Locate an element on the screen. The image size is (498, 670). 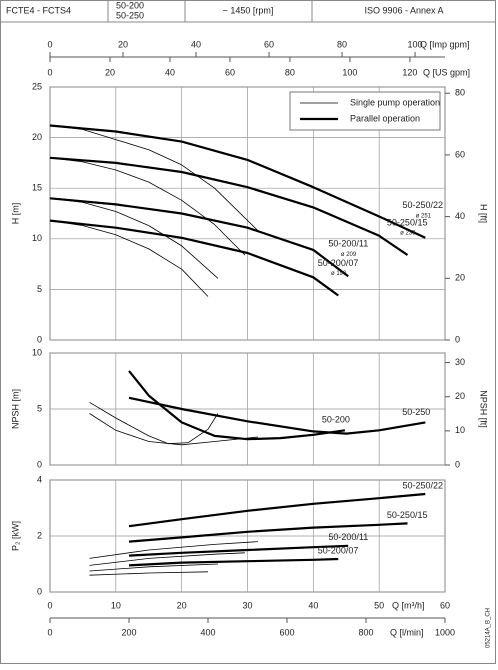
drawing-id: 05214A_B_CH is located at coordinates (489, 628).